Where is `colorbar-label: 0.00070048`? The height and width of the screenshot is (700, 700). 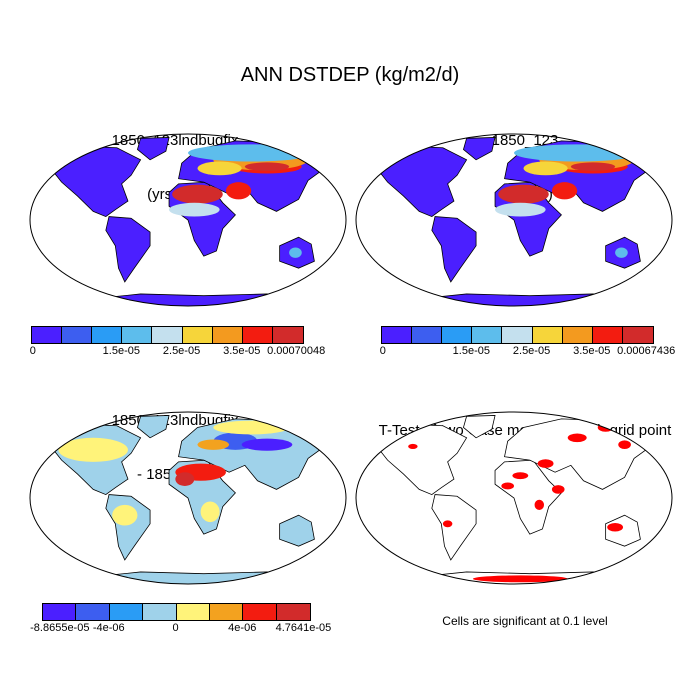 colorbar-label: 0.00070048 is located at coordinates (296, 351).